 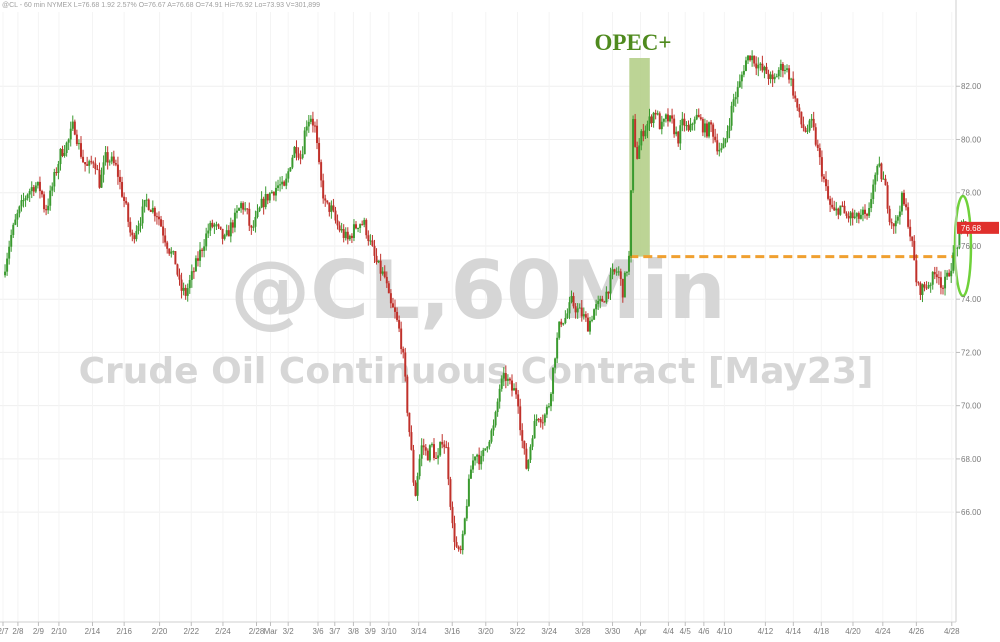 I want to click on x-tick-label: 3/28, so click(x=583, y=631).